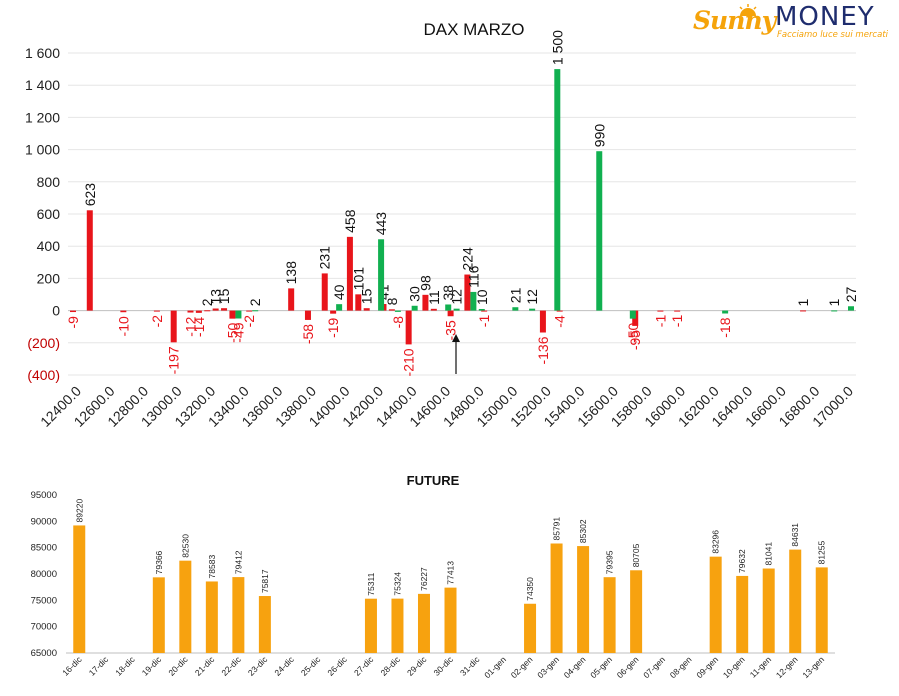 The image size is (899, 696). Describe the element at coordinates (628, 667) in the screenshot. I see `x-tick-label: 06-gen` at that location.